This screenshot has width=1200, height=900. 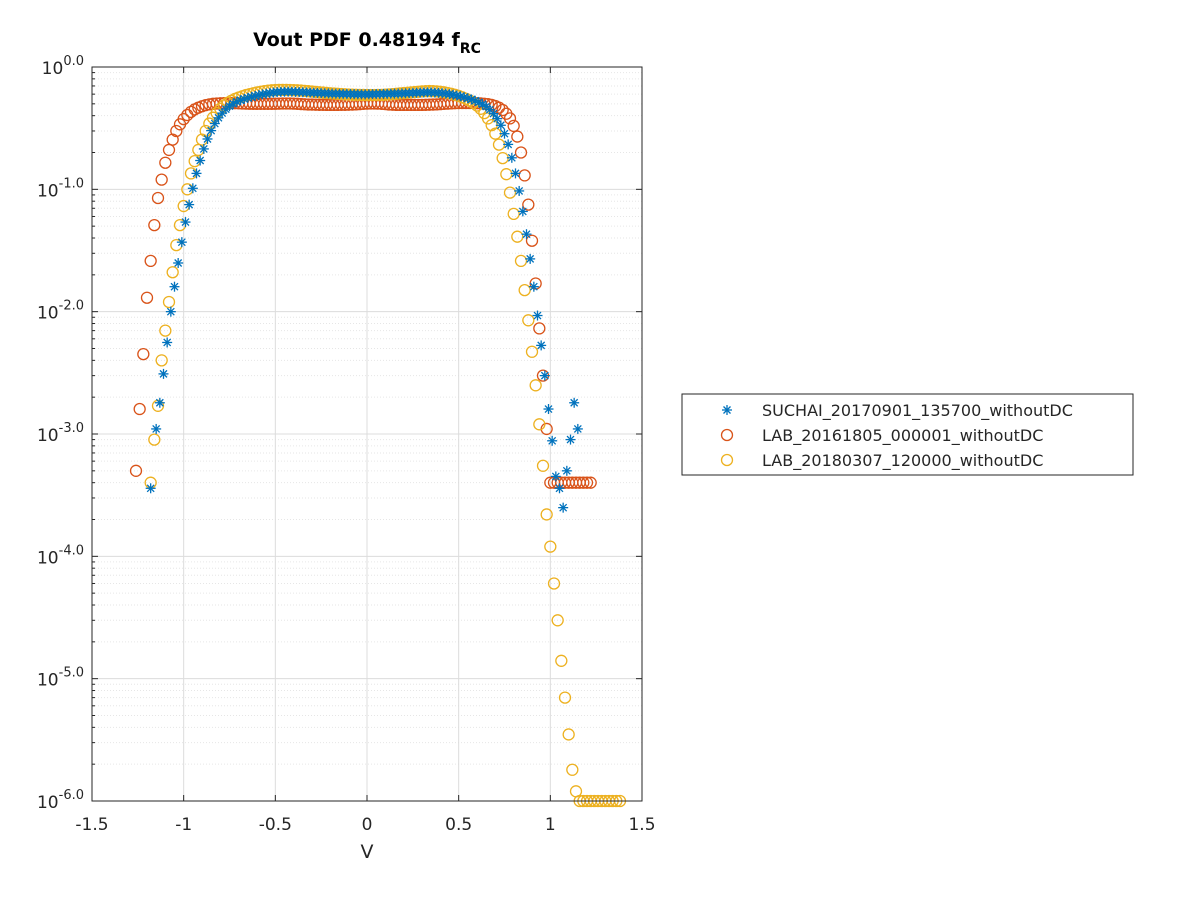 I want to click on legend-label: LAB_20180307_120000_withoutDC, so click(x=902, y=461).